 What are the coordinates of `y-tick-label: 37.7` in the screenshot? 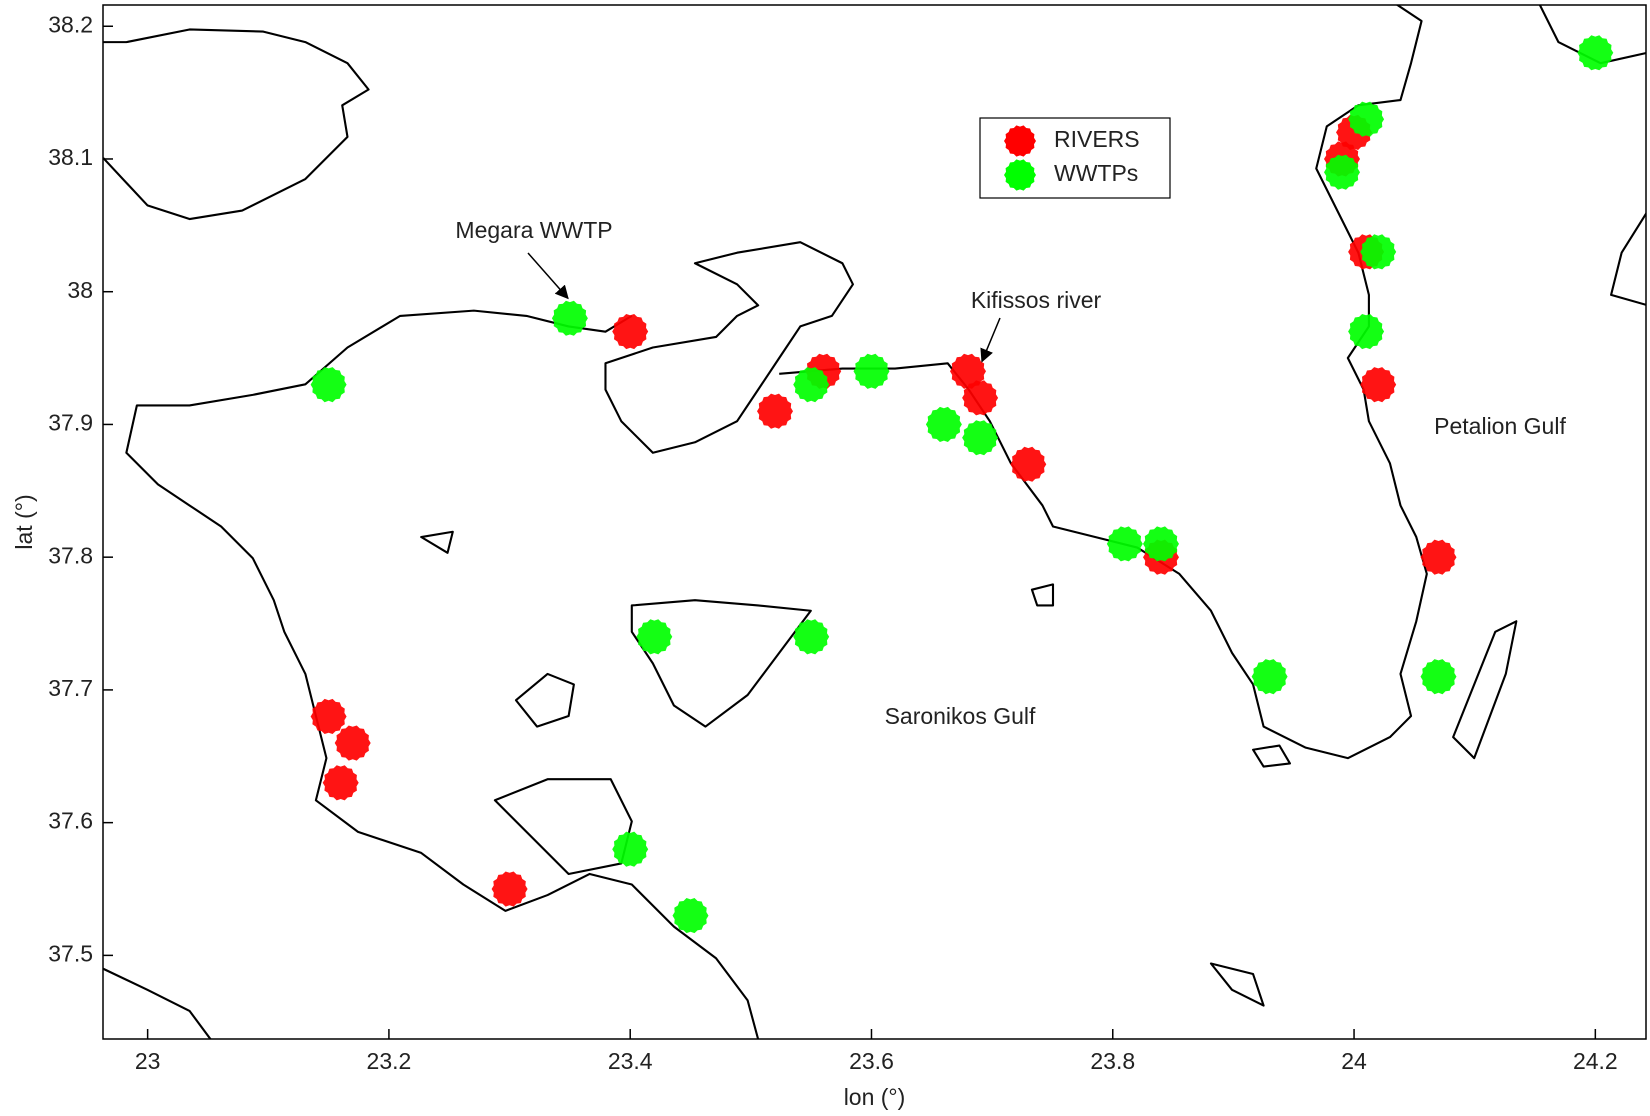 It's located at (70, 688).